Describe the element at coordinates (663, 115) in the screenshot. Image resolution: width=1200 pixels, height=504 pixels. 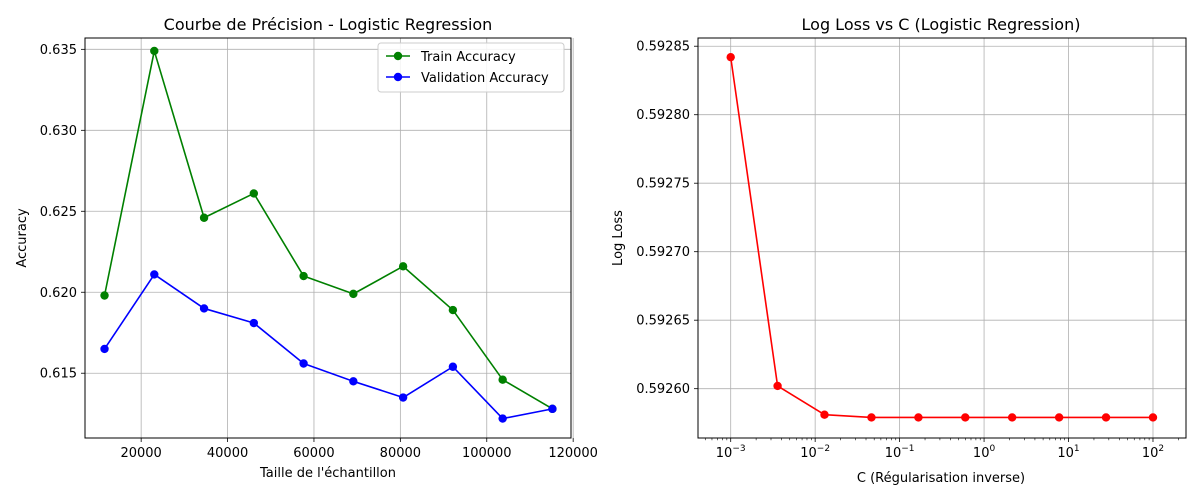
I see `y-tick-label: 0.59280` at that location.